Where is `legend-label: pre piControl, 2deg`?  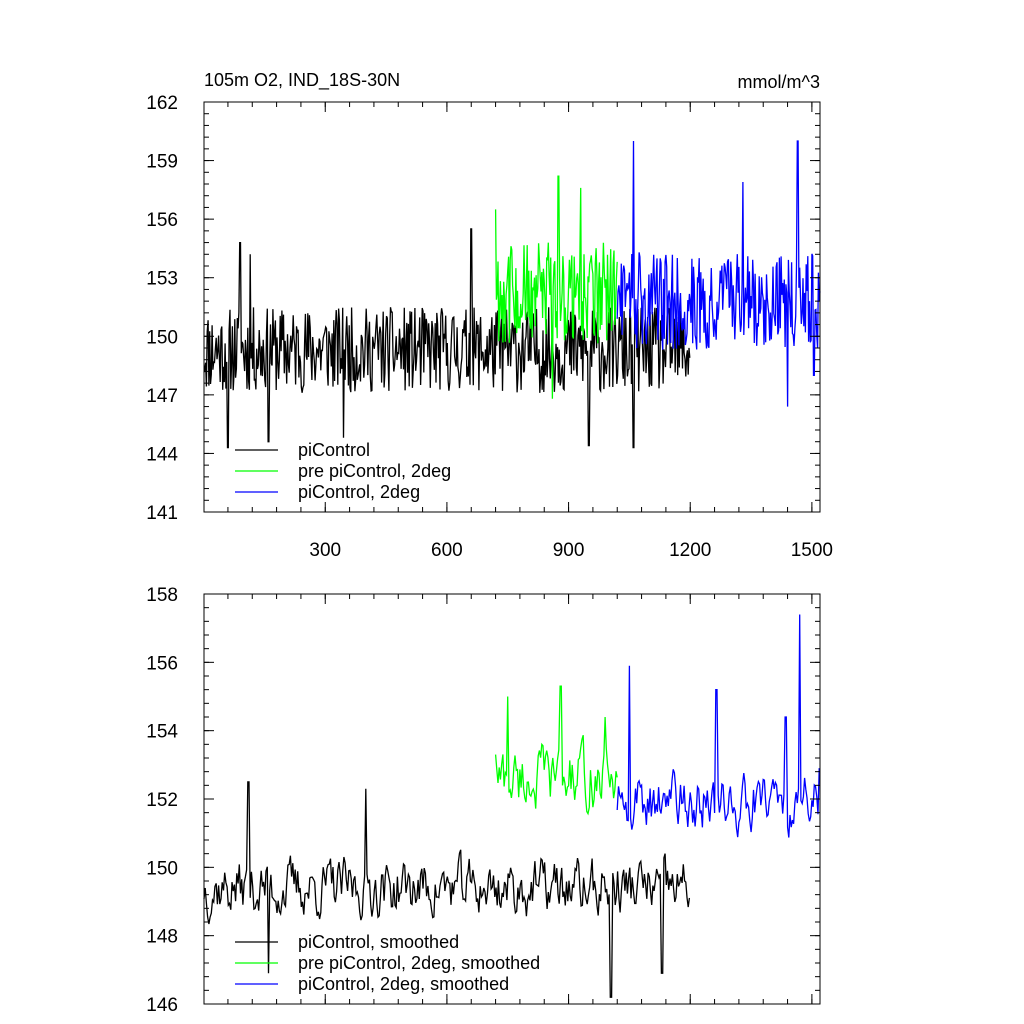 legend-label: pre piControl, 2deg is located at coordinates (374, 471).